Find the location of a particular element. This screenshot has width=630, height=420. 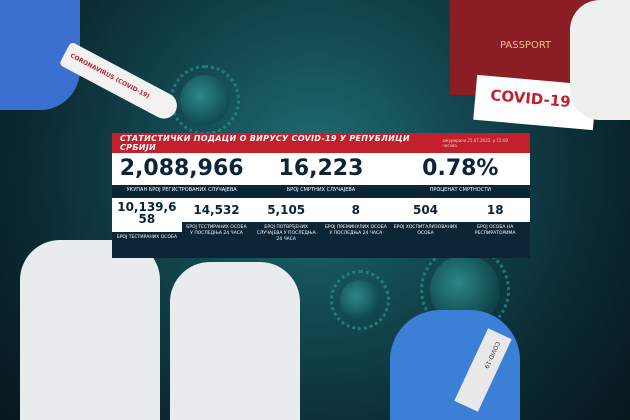

deaths-value: 16,223 is located at coordinates (321, 168).